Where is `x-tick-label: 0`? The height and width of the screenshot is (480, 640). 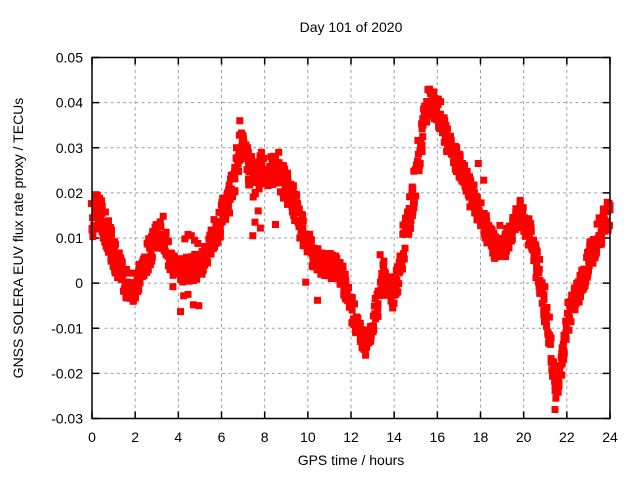
x-tick-label: 0 is located at coordinates (92, 437).